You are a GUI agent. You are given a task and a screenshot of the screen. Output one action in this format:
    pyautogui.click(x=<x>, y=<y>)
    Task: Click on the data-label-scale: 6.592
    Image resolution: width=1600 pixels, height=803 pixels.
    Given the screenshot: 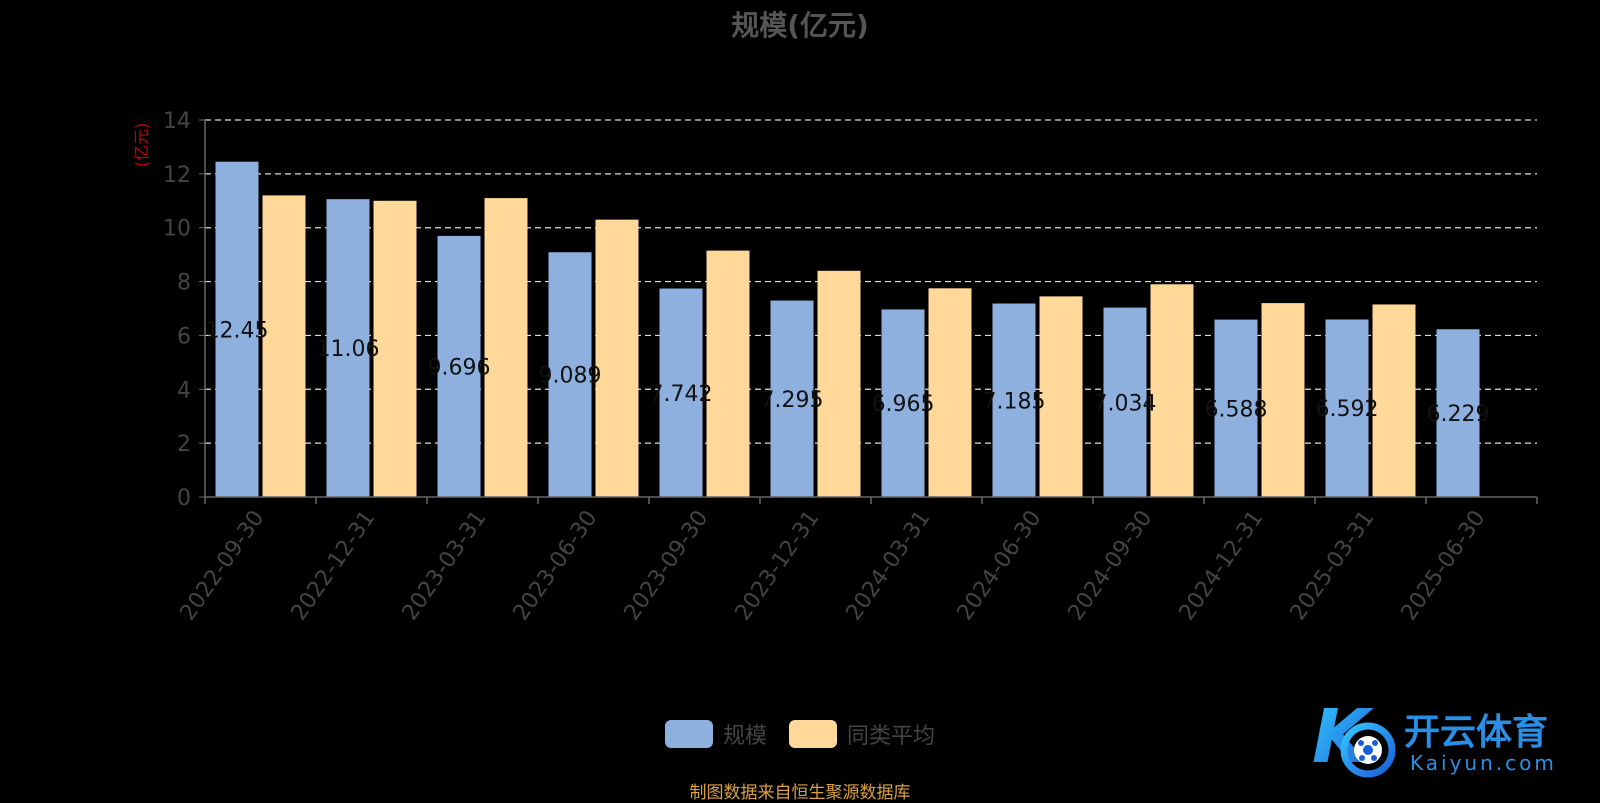 What is the action you would take?
    pyautogui.click(x=1347, y=409)
    